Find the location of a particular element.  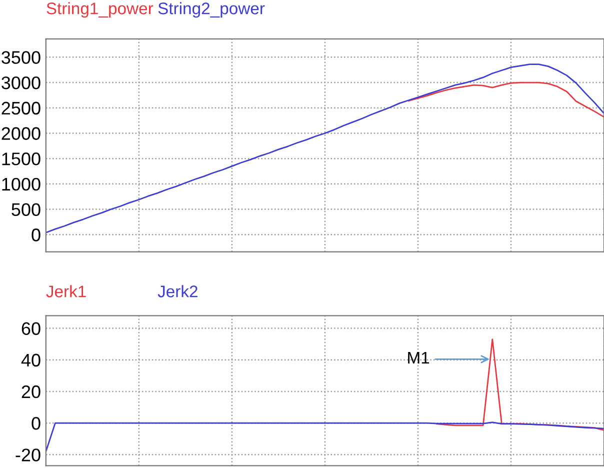

y-tick-label: 3000 is located at coordinates (21, 83).